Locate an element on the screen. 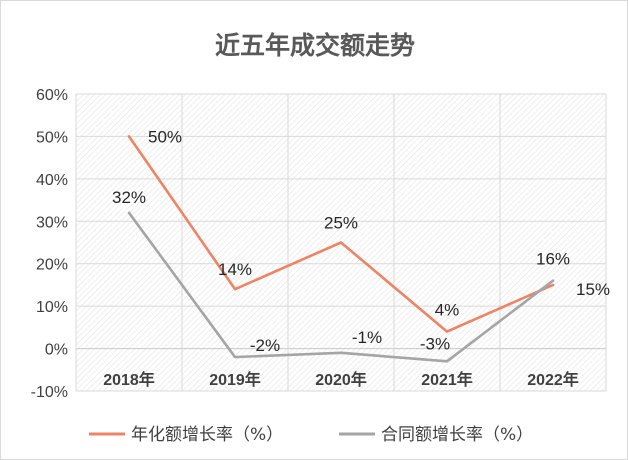 This screenshot has width=628, height=460. data-label-series-1: 25% is located at coordinates (341, 223).